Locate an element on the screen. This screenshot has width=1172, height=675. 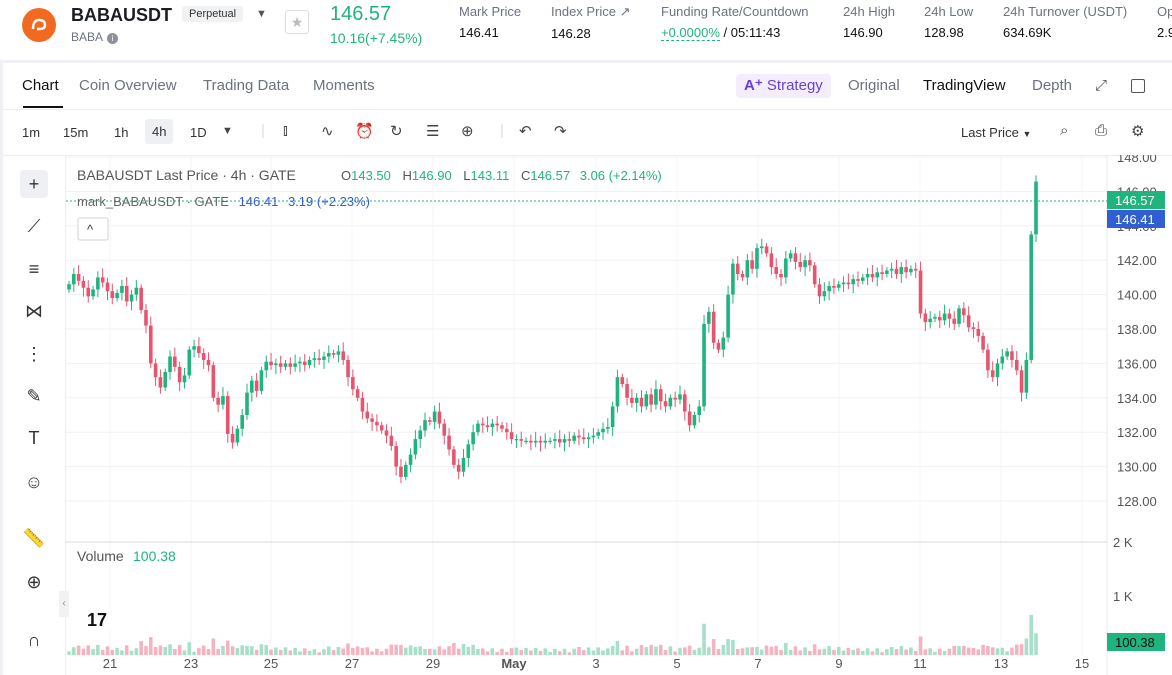
collapse-legend-button is located at coordinates (93, 229).